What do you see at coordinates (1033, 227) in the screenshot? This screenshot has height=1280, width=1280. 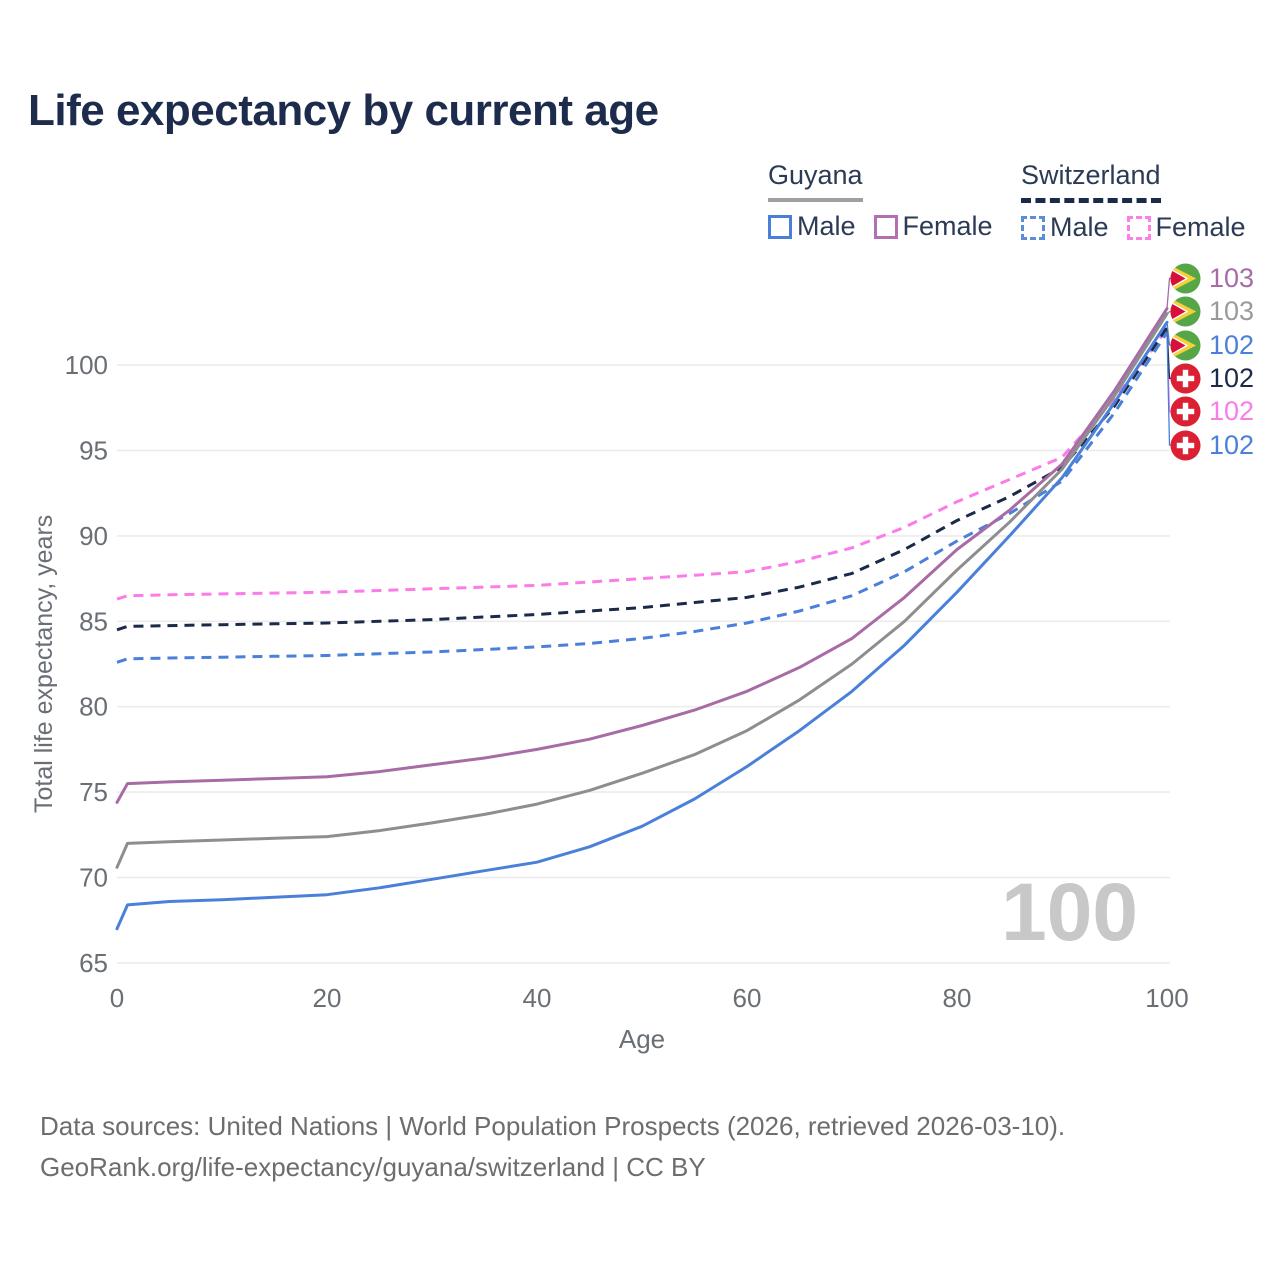 I see `switzerland-male-swatch-icon` at bounding box center [1033, 227].